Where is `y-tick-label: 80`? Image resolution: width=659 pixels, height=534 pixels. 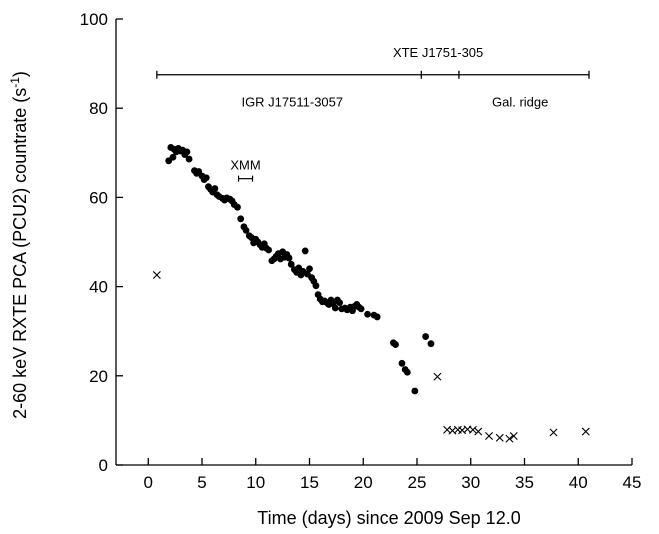
y-tick-label: 80 is located at coordinates (98, 108).